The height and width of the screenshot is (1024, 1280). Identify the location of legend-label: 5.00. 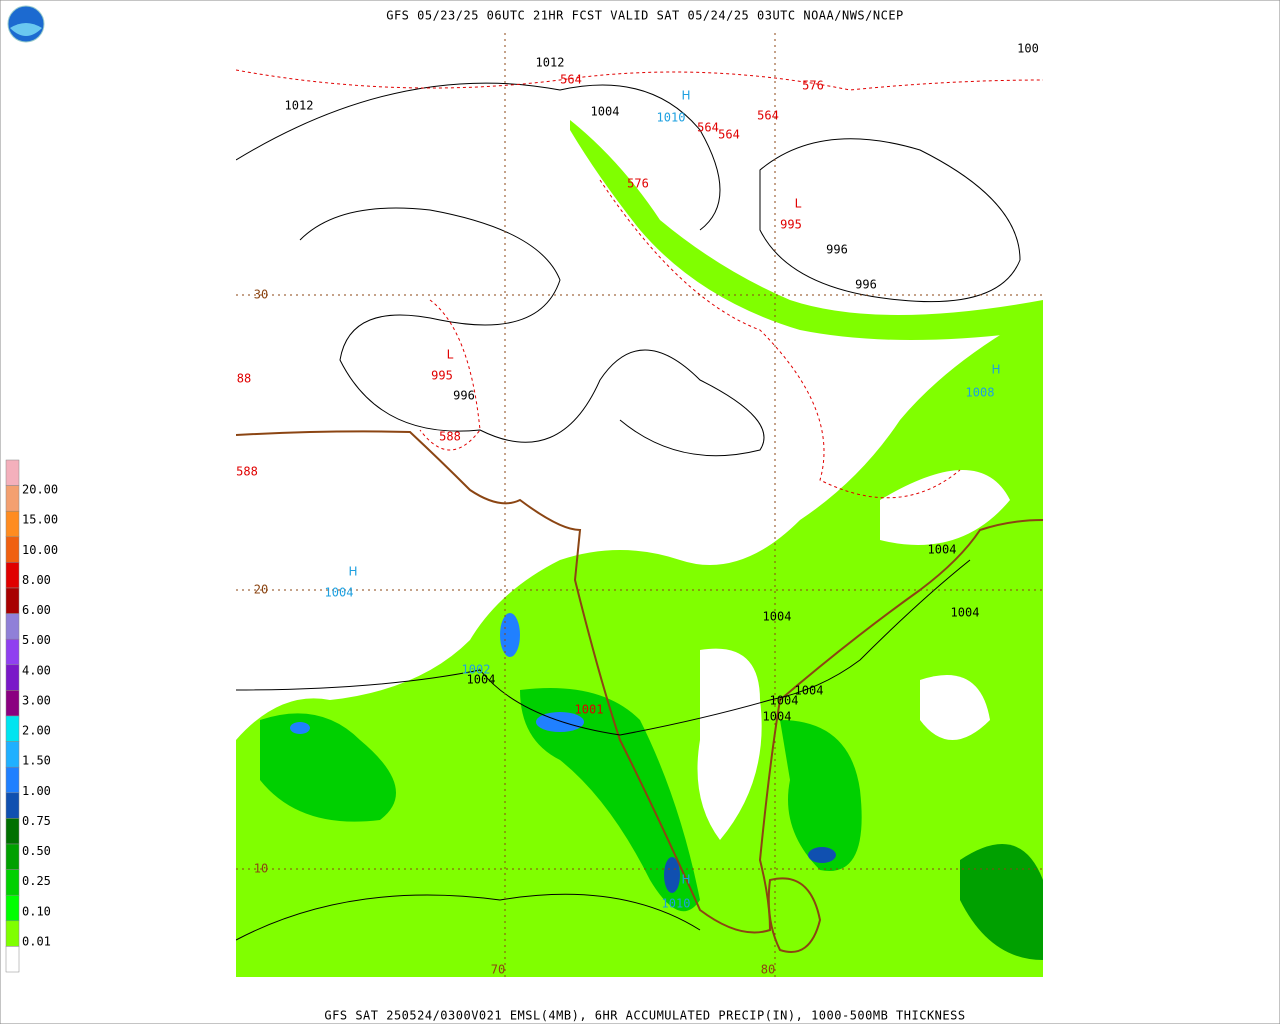
(36, 640).